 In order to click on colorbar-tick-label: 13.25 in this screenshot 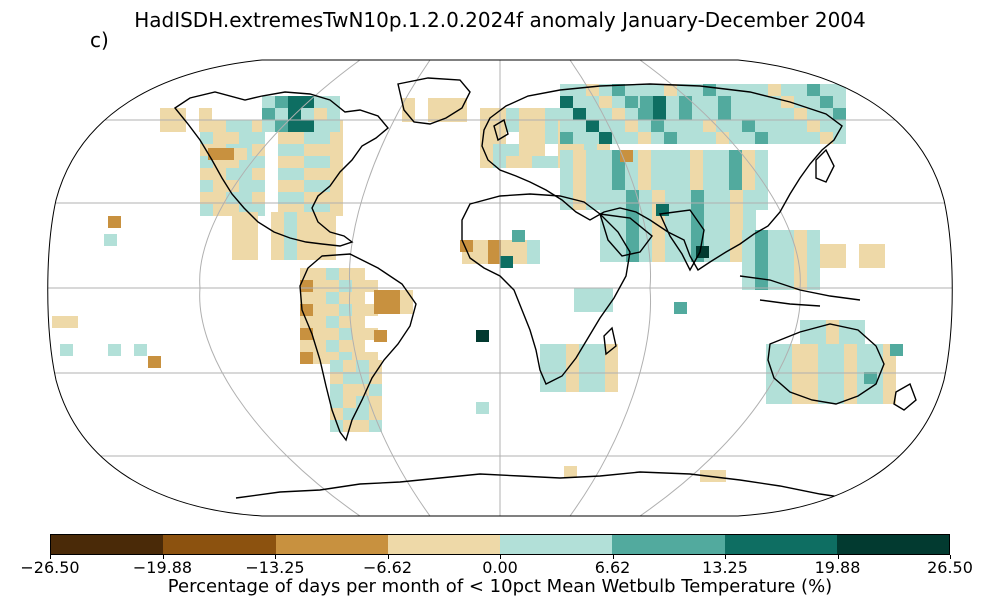, I will do `click(725, 567)`.